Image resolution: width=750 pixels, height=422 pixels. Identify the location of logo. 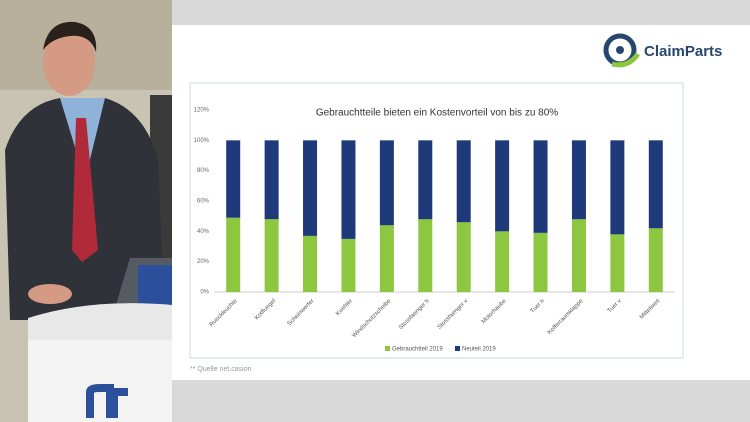
(622, 50).